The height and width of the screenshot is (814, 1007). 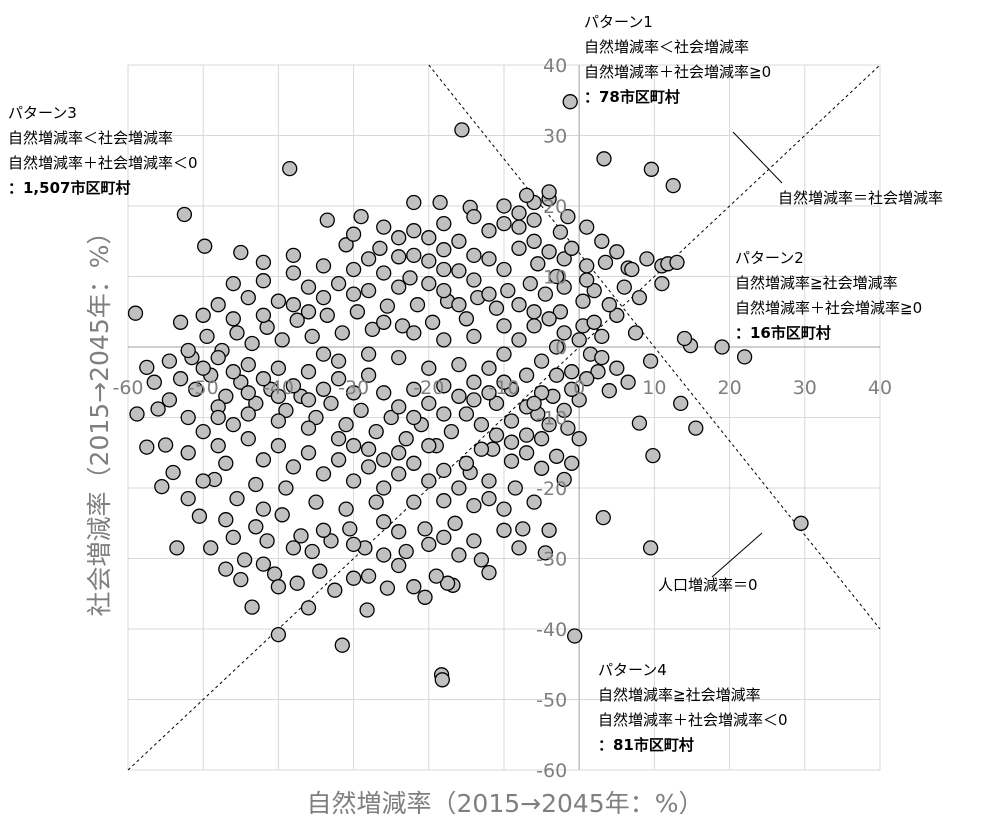 What do you see at coordinates (679, 695) in the screenshot?
I see `pattern4-line1: 自然増減率≧社会増減率` at bounding box center [679, 695].